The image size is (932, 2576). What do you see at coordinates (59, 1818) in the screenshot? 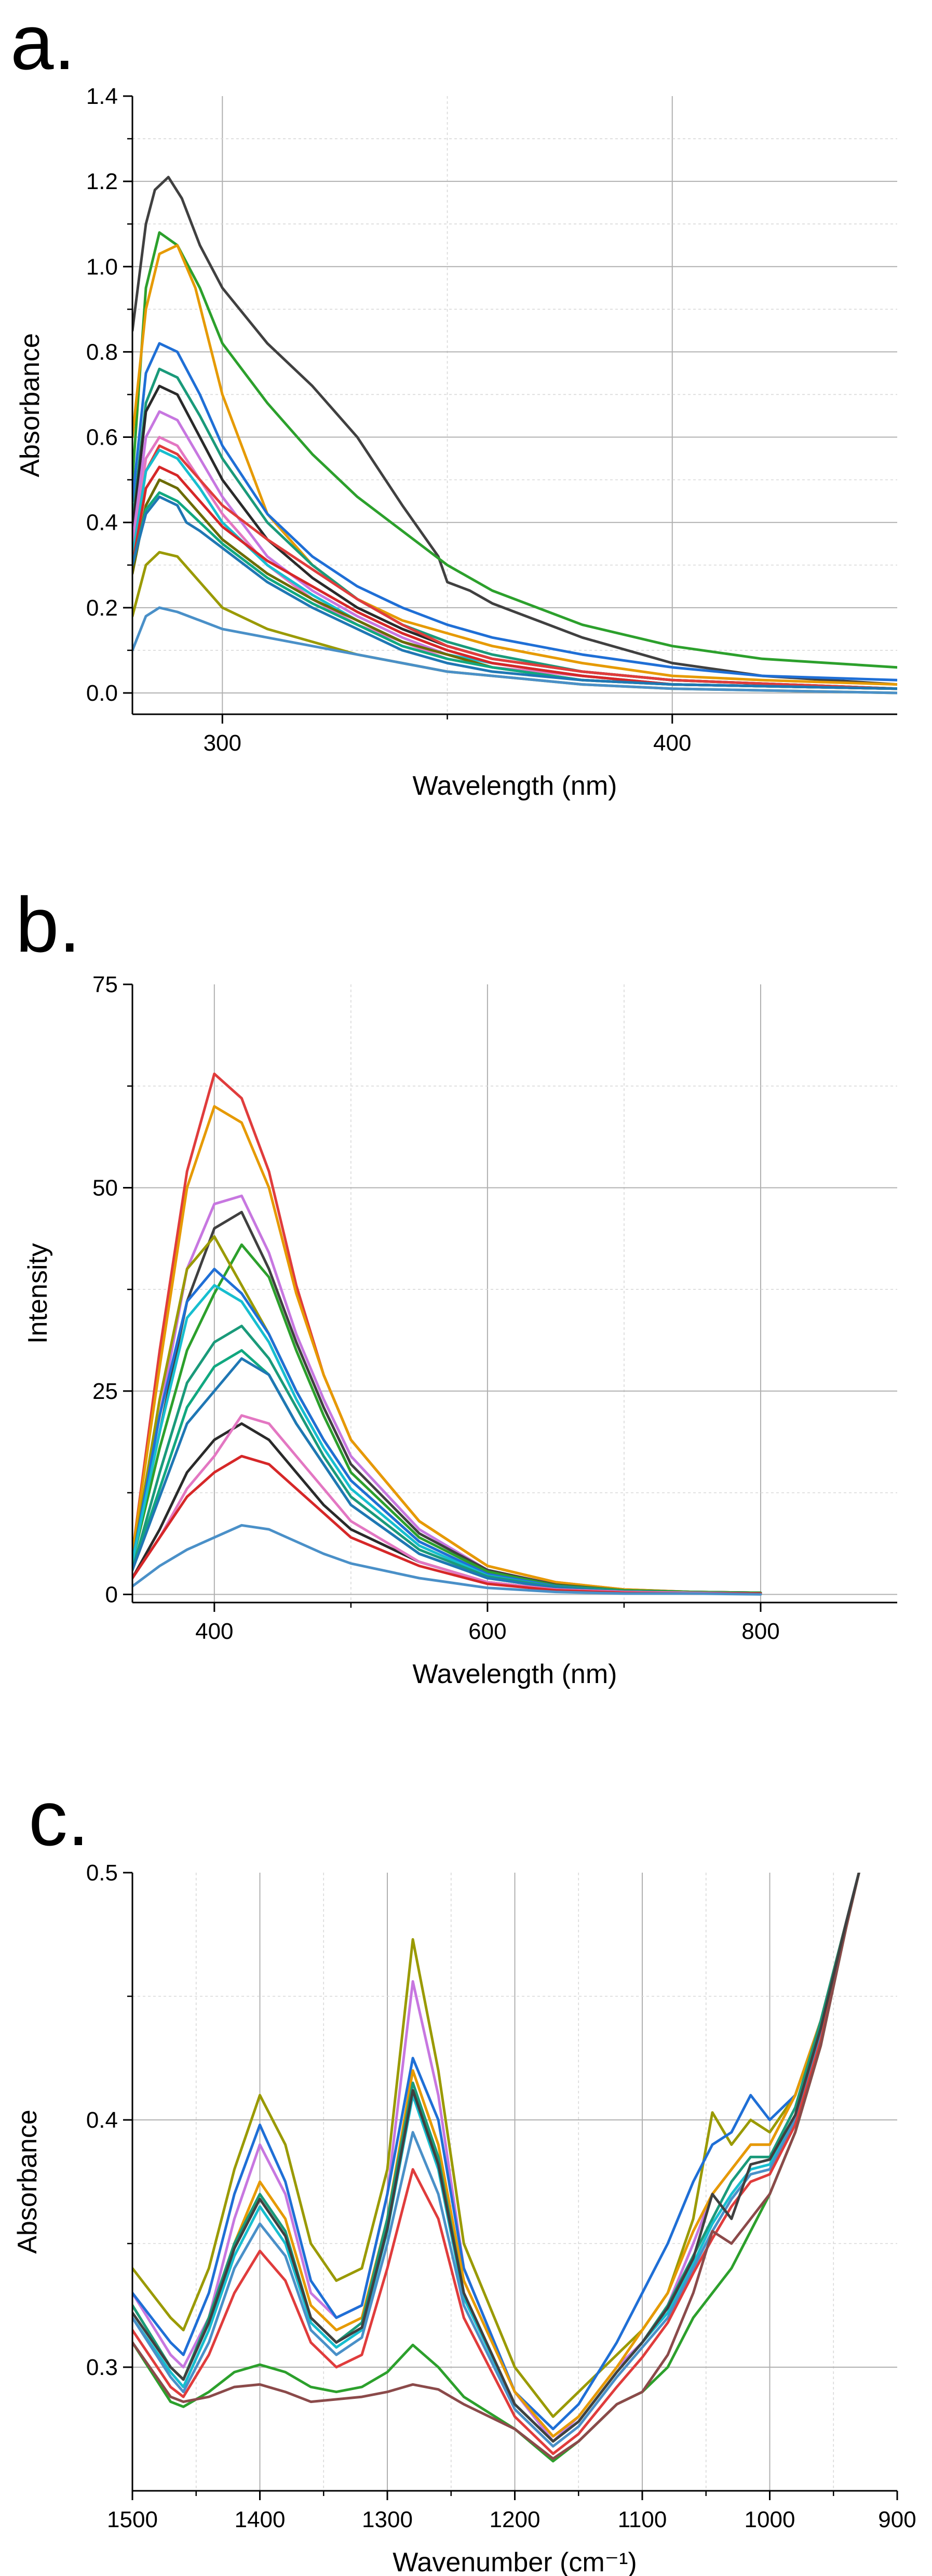
I see `panel-label: c.` at bounding box center [59, 1818].